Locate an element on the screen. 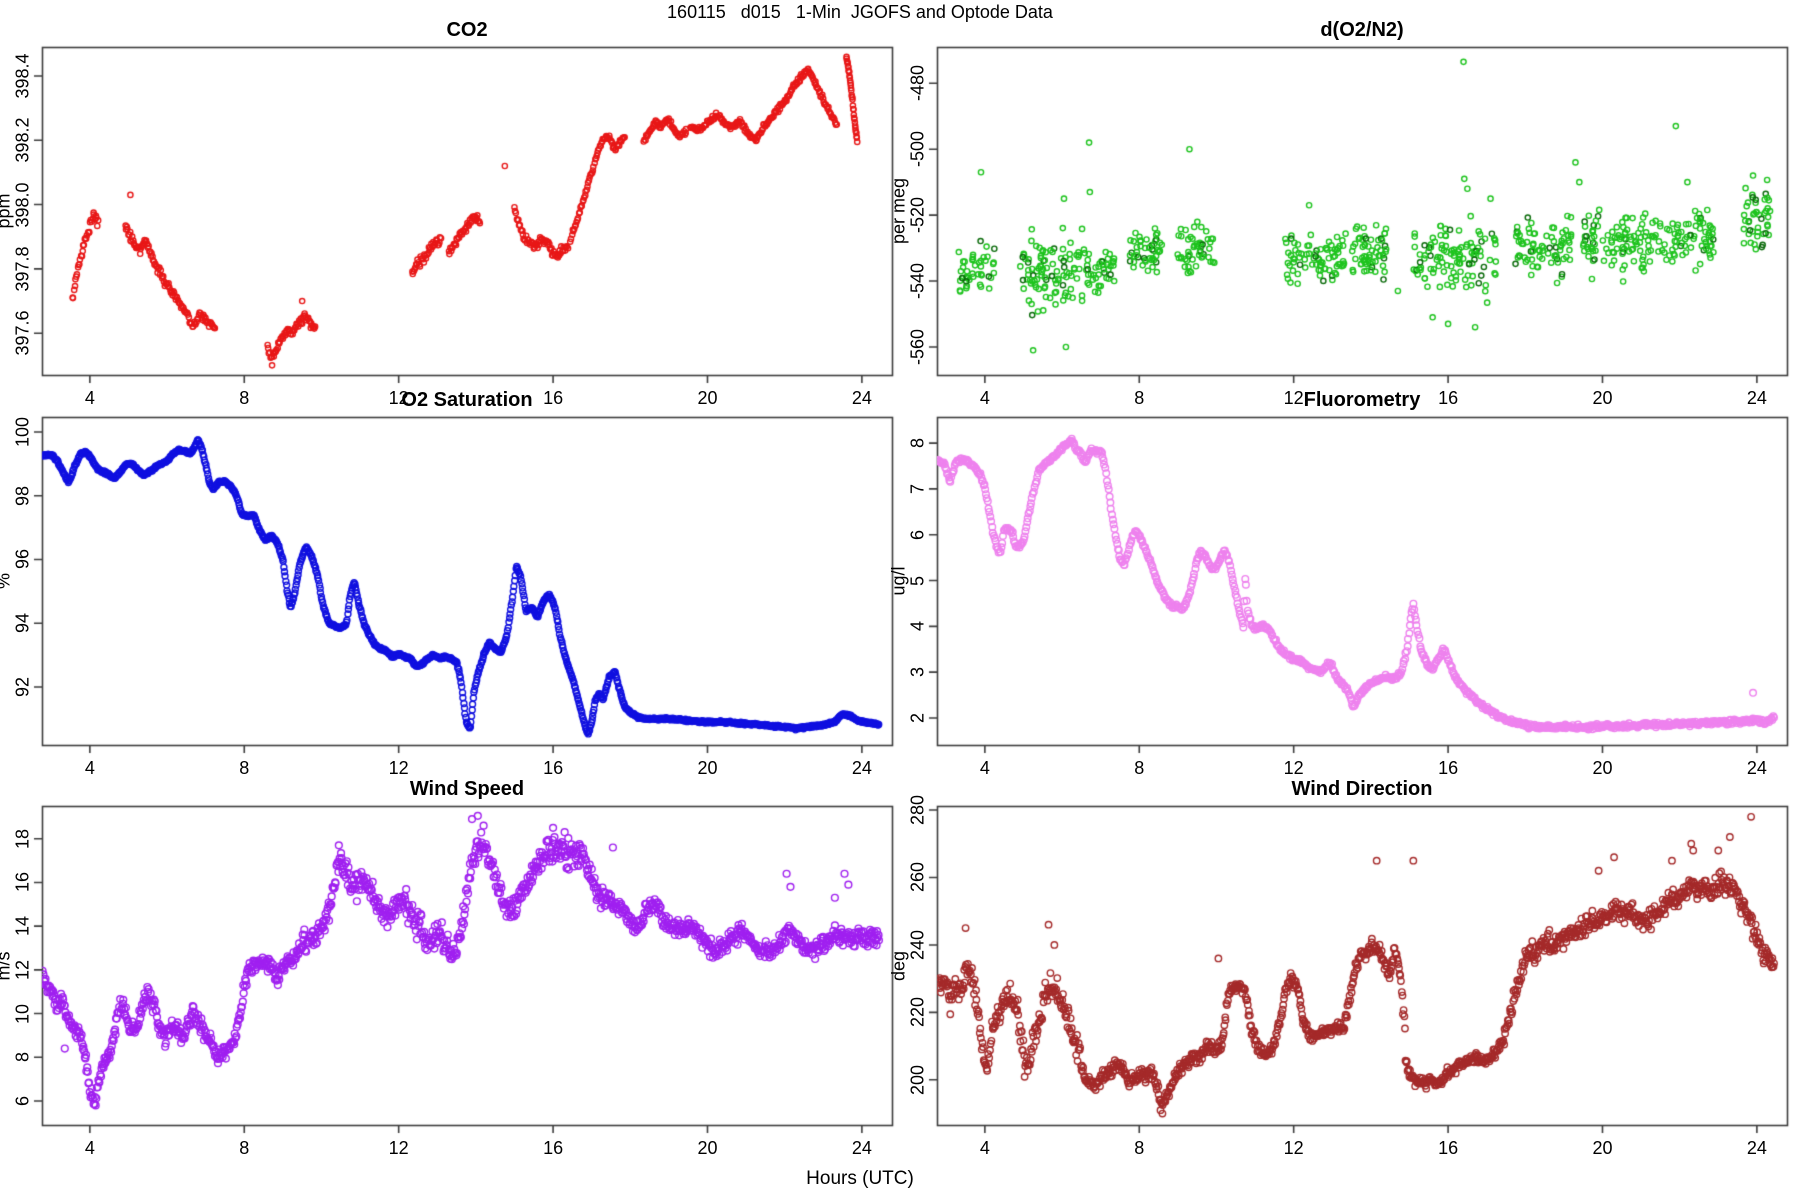  y-tick-label-o2sat-98: 98 is located at coordinates (22, 495).